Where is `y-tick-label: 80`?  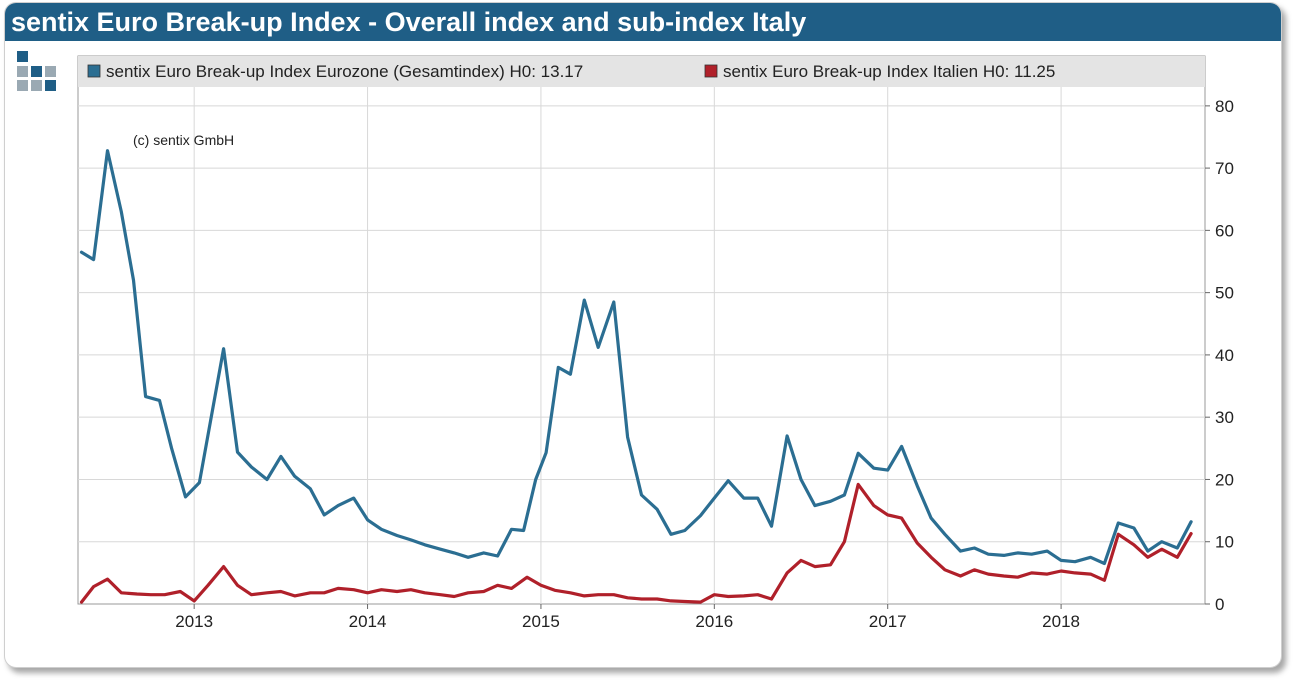
y-tick-label: 80 is located at coordinates (1224, 106).